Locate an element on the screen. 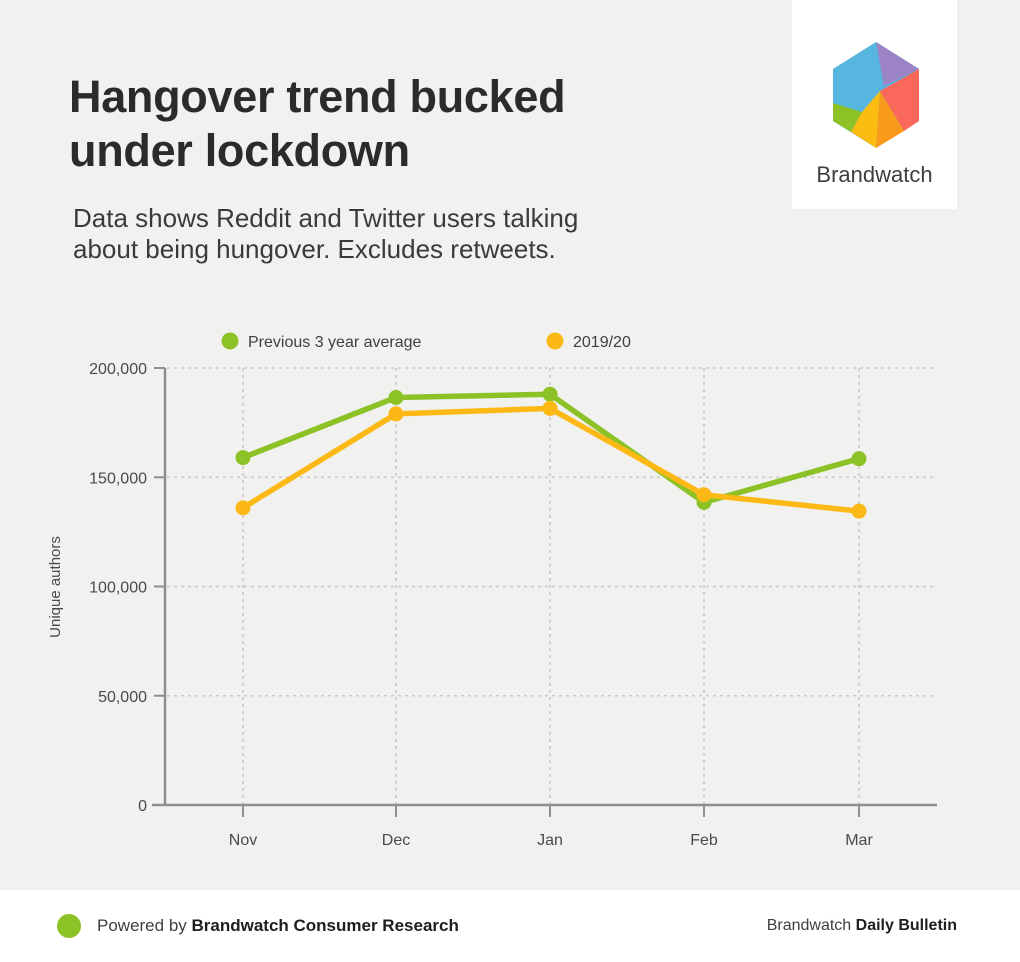  brandwatch-wordmark: Brandwatch is located at coordinates (874, 174).